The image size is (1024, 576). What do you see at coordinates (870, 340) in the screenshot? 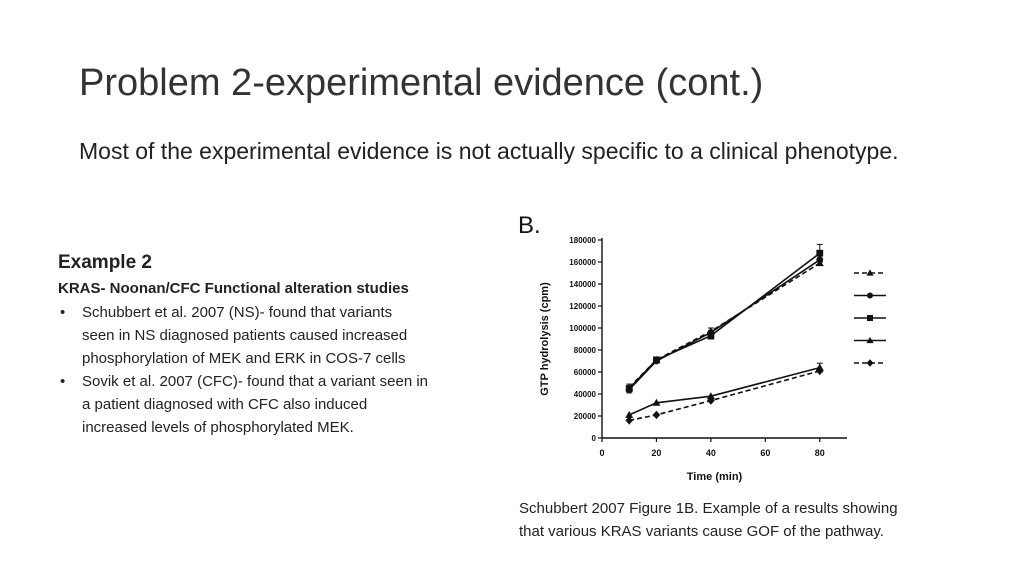
I see `legend-marker-f156l` at bounding box center [870, 340].